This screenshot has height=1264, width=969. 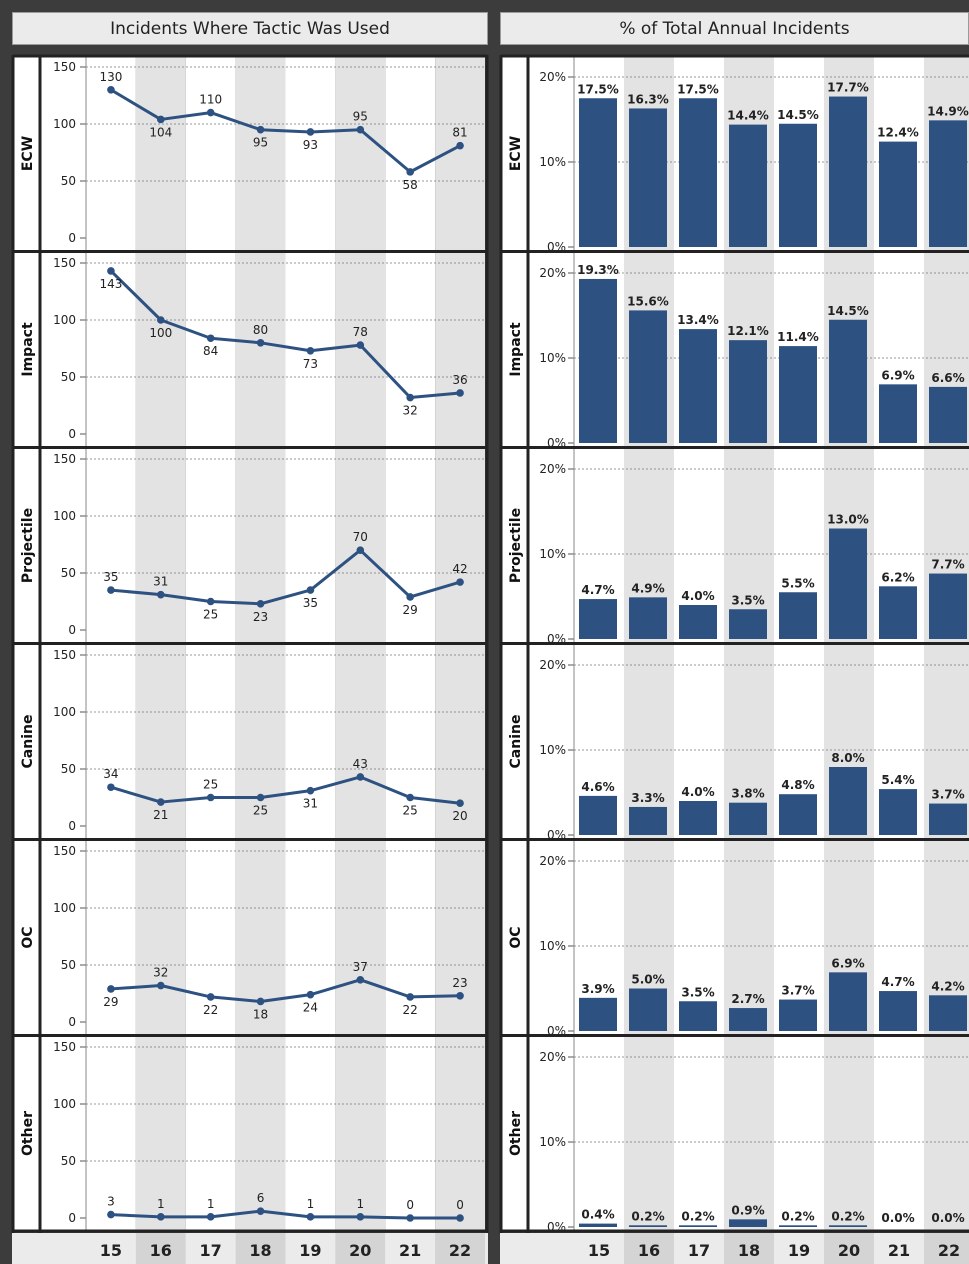 I want to click on left-data-label: 34, so click(x=110, y=774).